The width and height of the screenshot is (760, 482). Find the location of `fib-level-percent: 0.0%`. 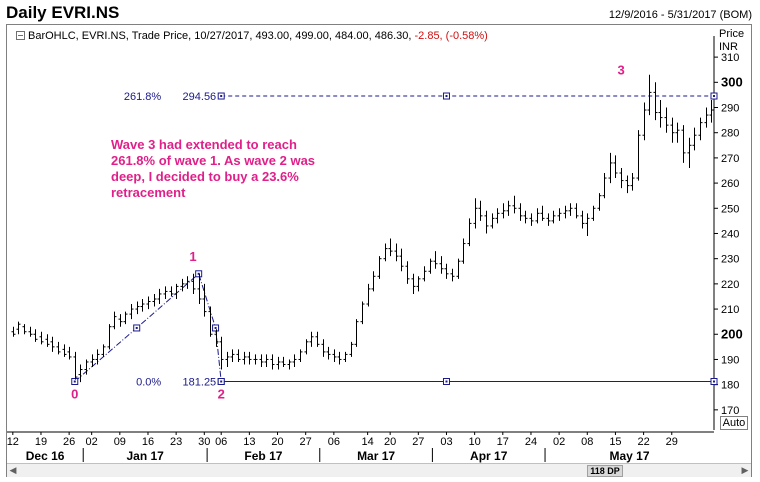

fib-level-percent: 0.0% is located at coordinates (148, 383).